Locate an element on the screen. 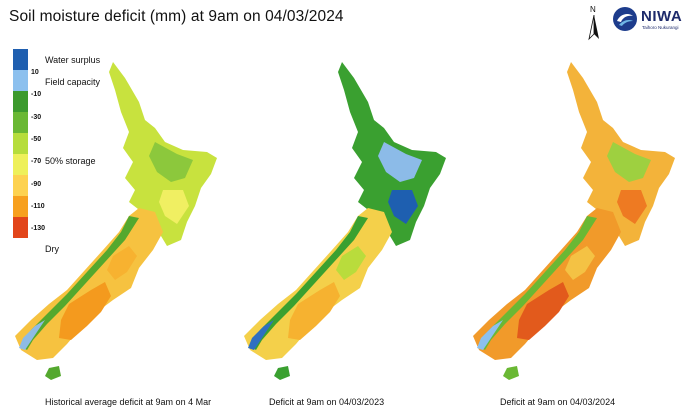 Image resolution: width=700 pixels, height=412 pixels. north-label: N is located at coordinates (593, 9).